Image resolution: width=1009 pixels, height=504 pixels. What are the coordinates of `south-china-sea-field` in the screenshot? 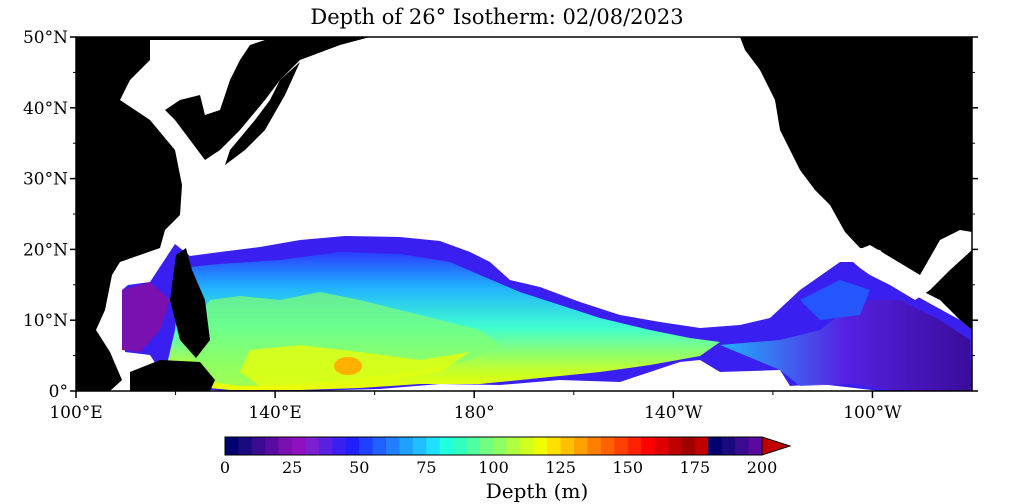 It's located at (146, 317).